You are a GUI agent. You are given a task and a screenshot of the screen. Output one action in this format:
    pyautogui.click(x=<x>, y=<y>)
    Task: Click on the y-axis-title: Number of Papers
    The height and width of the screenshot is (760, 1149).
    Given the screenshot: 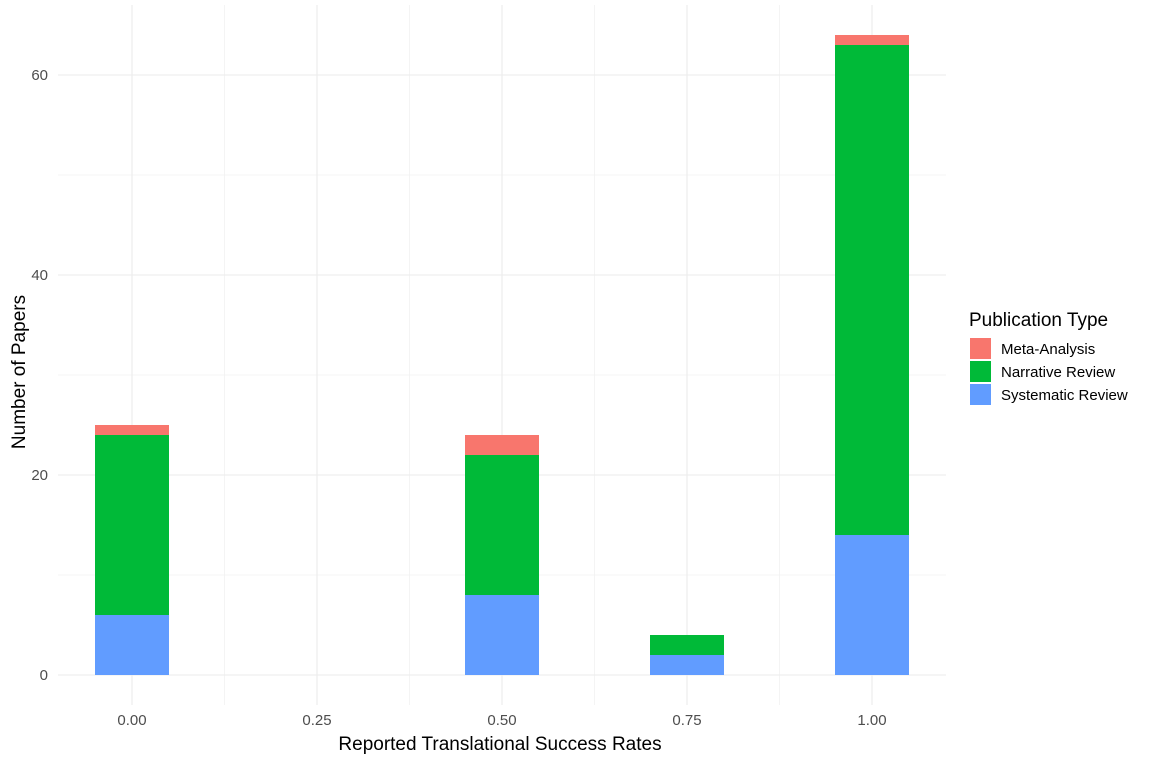 What is the action you would take?
    pyautogui.click(x=19, y=372)
    